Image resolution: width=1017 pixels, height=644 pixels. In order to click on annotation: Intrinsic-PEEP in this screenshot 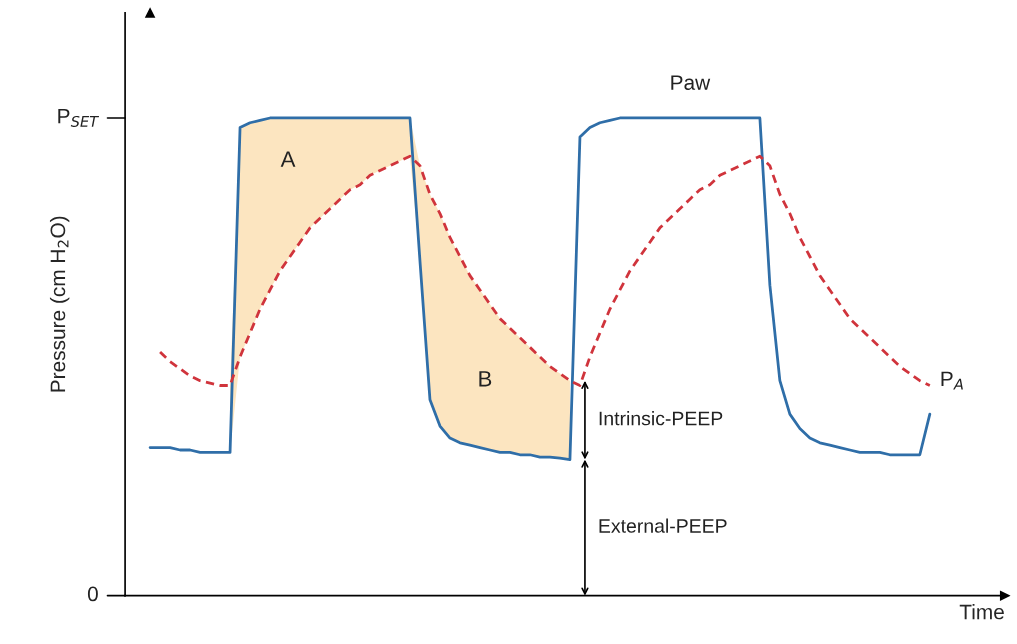, I will do `click(661, 418)`.